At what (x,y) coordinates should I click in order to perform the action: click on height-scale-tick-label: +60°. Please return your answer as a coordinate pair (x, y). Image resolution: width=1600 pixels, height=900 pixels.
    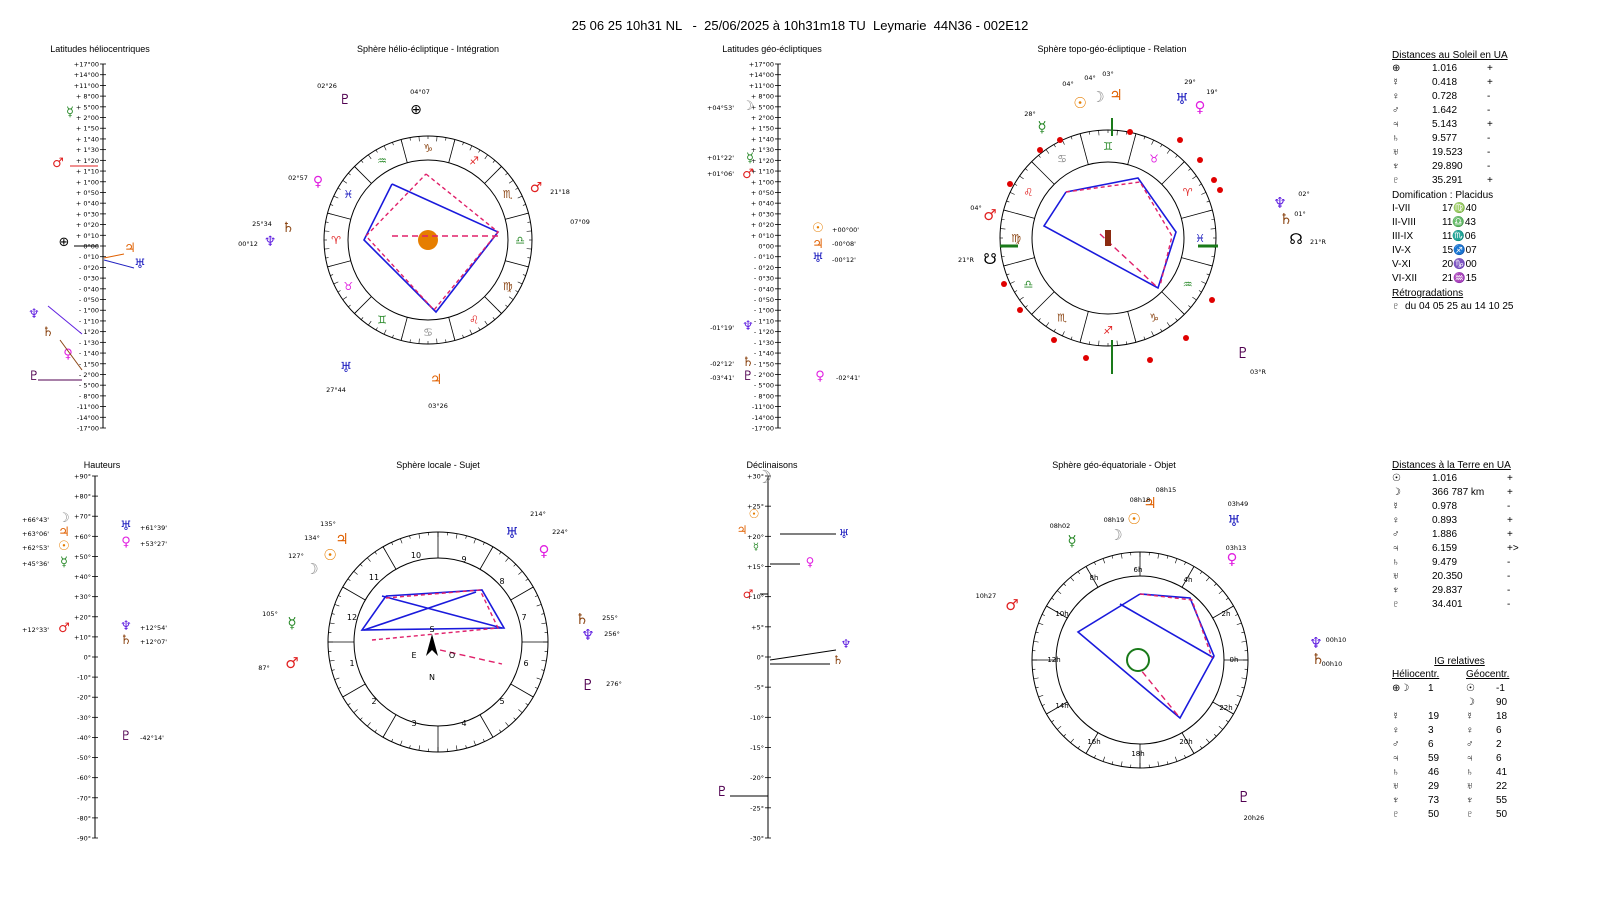
    Looking at the image, I should click on (82, 537).